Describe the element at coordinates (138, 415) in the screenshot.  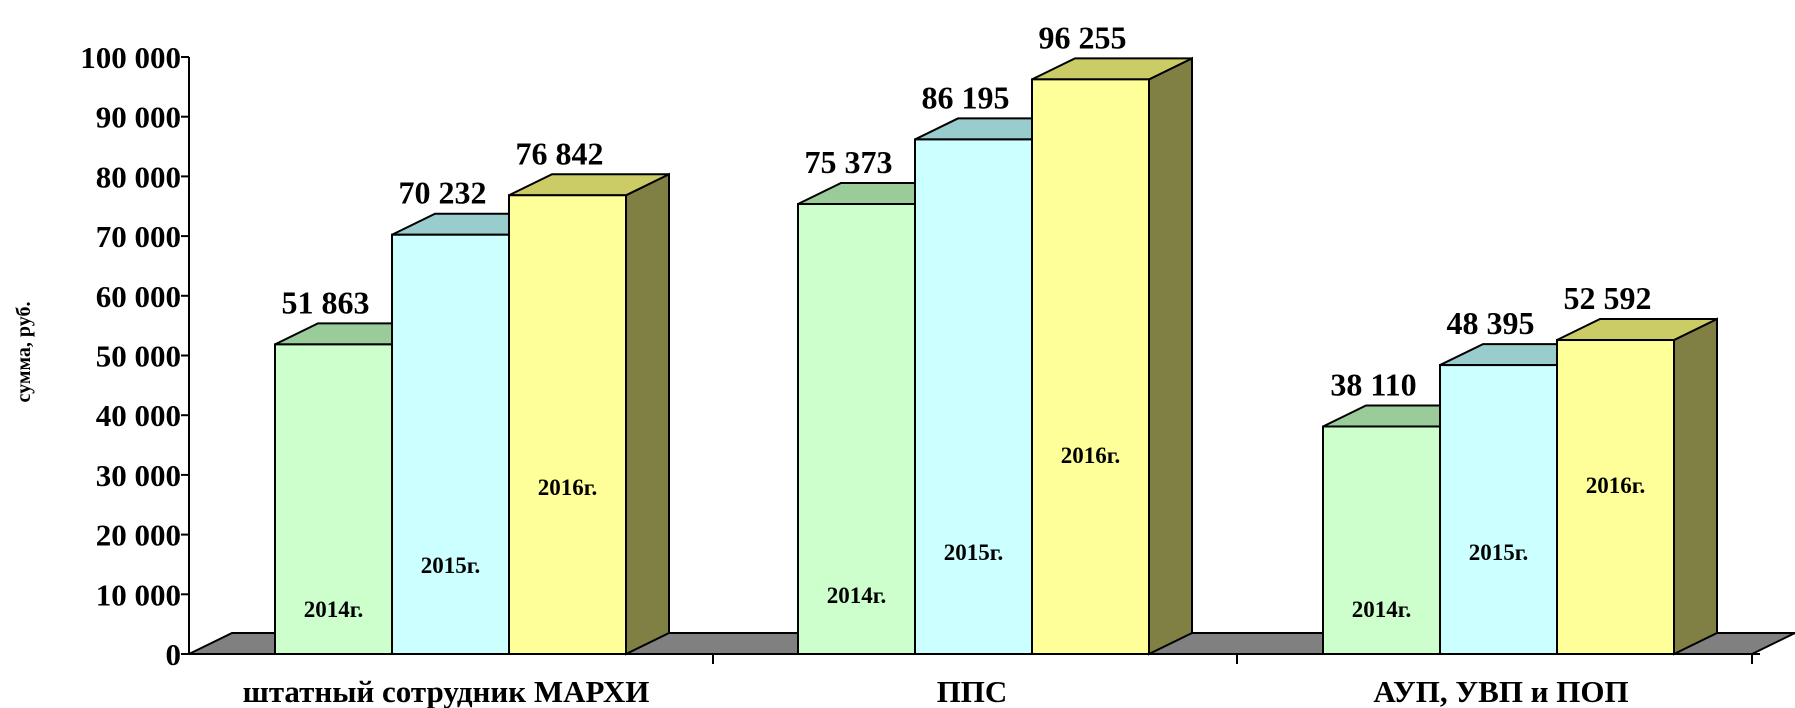
I see `y-tick-label: 40 000` at that location.